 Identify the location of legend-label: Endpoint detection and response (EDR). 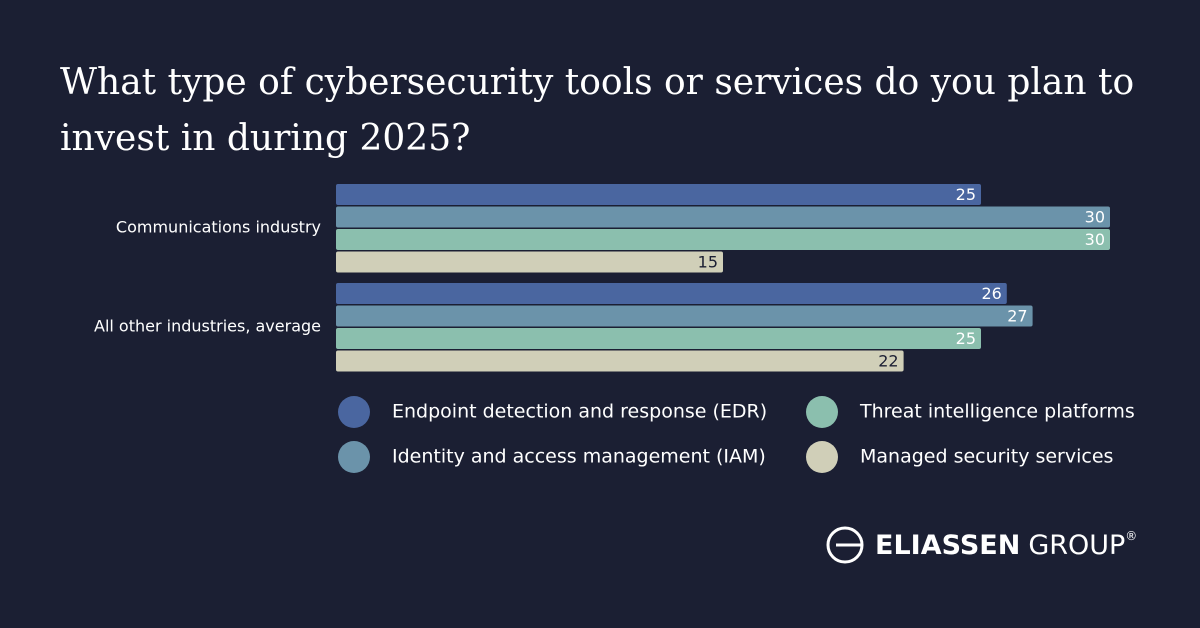
(579, 412).